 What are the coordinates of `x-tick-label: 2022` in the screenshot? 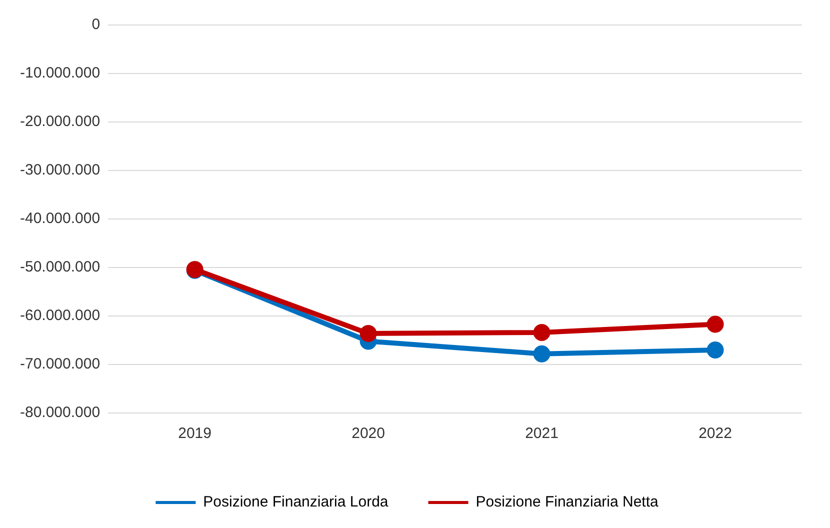 It's located at (715, 433).